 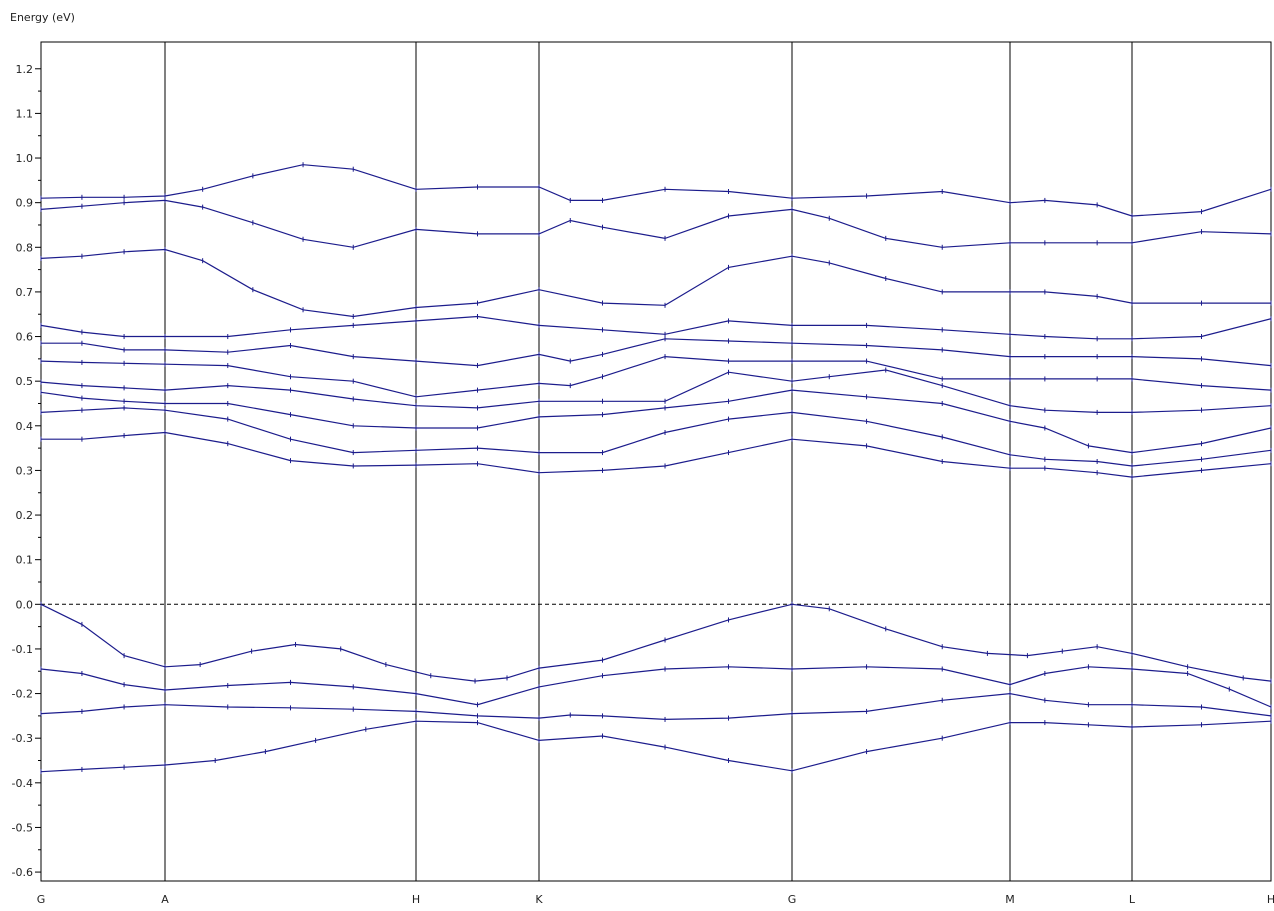 I want to click on x-tick-label: K, so click(x=539, y=899).